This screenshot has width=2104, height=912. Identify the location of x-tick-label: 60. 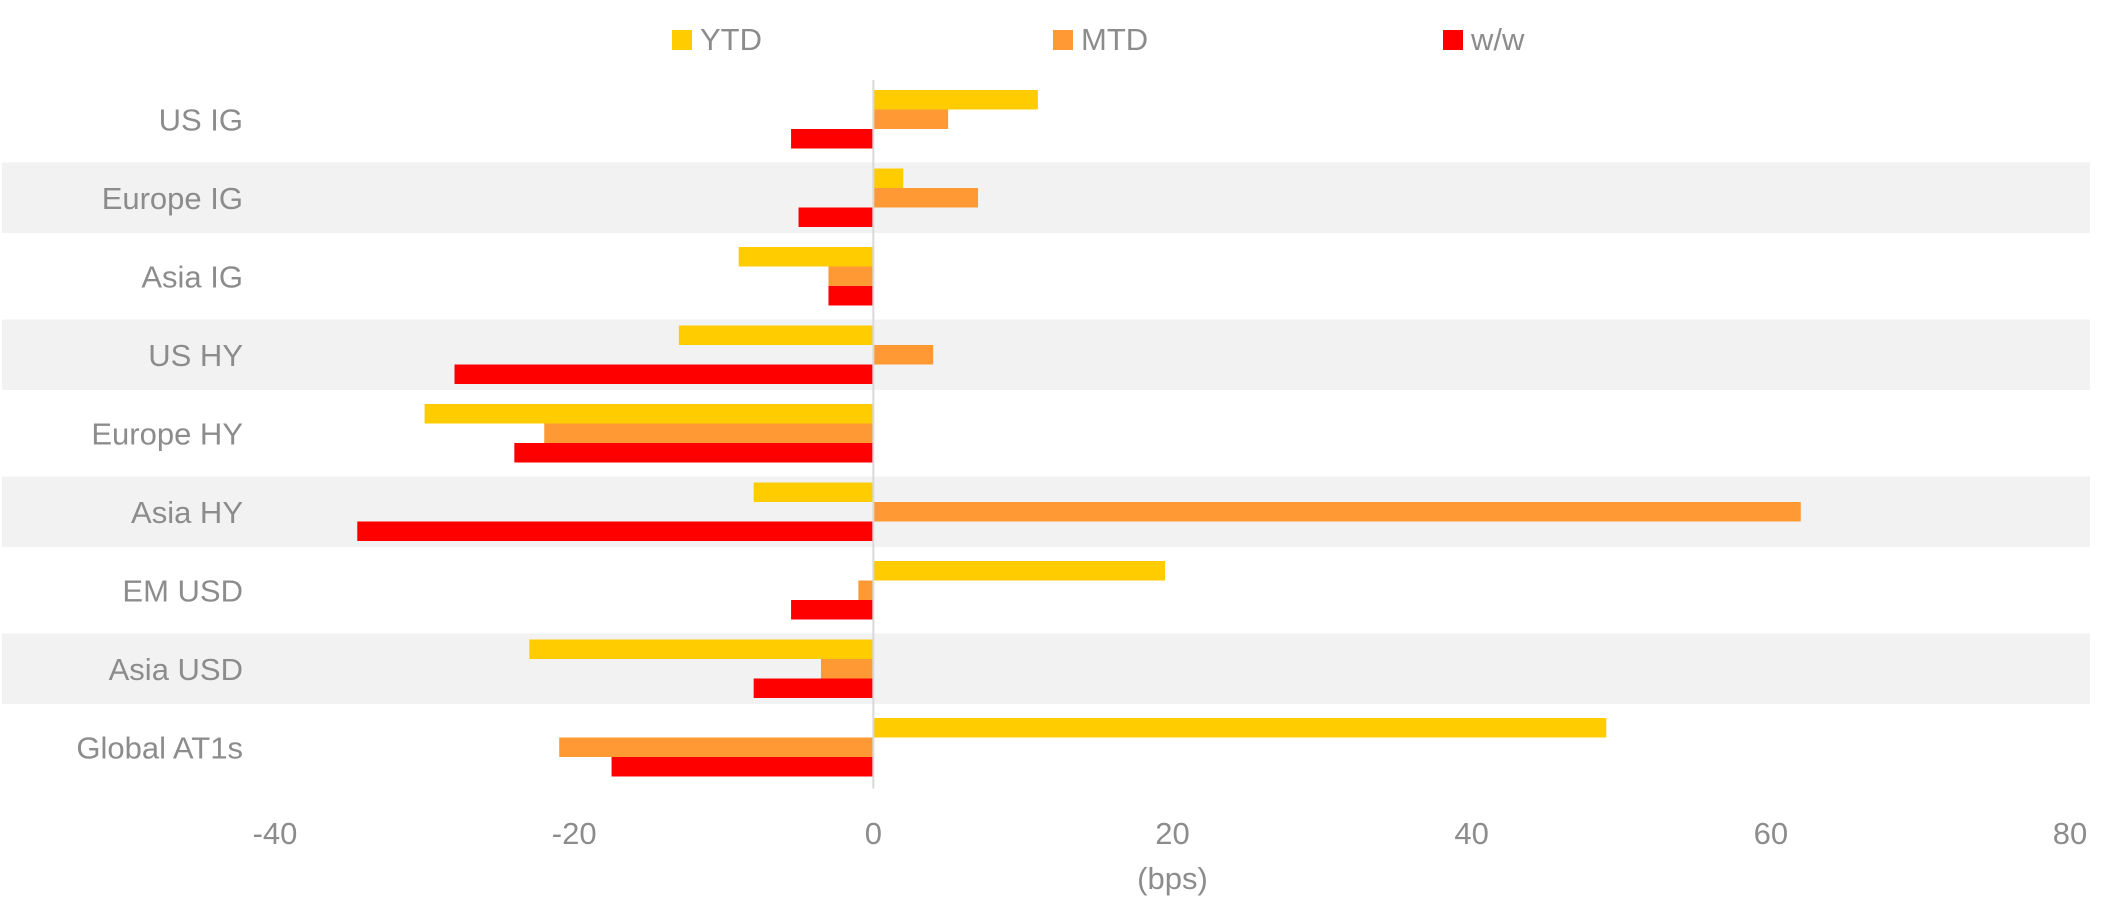
(1771, 833).